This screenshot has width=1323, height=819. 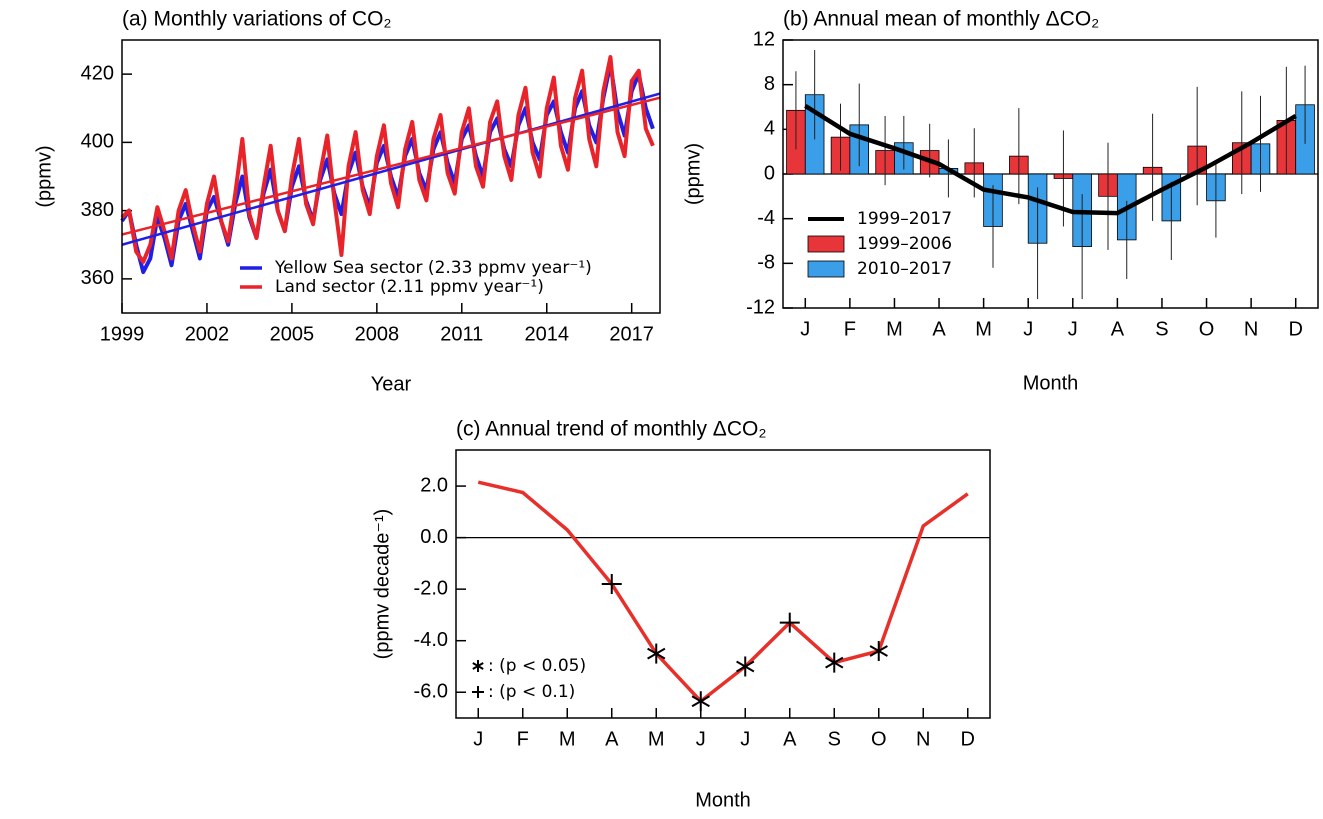 What do you see at coordinates (292, 334) in the screenshot?
I see `x-tick-label: 2005` at bounding box center [292, 334].